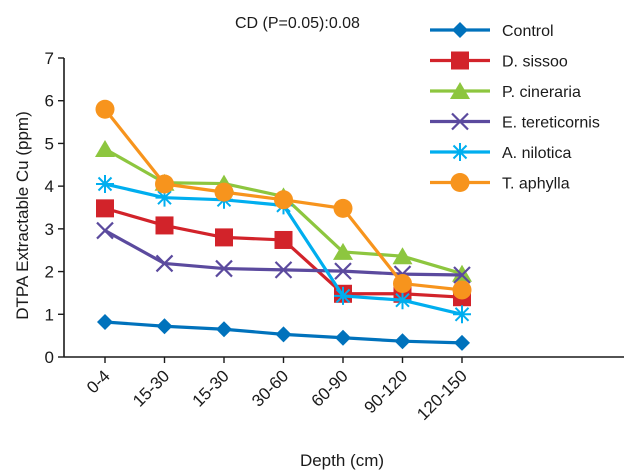 This screenshot has width=634, height=473. What do you see at coordinates (49, 101) in the screenshot?
I see `y-tick-label: 6` at bounding box center [49, 101].